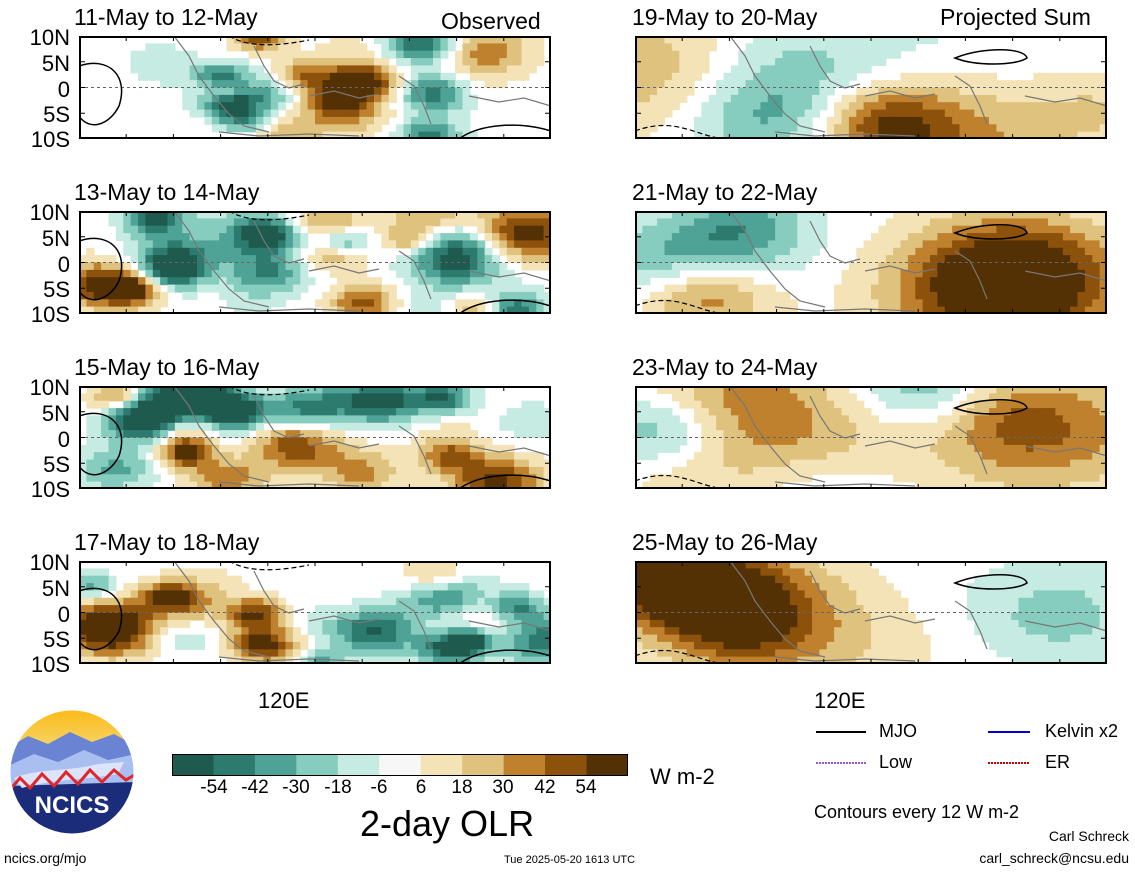 The width and height of the screenshot is (1135, 873). What do you see at coordinates (841, 763) in the screenshot?
I see `legend-line-low` at bounding box center [841, 763].